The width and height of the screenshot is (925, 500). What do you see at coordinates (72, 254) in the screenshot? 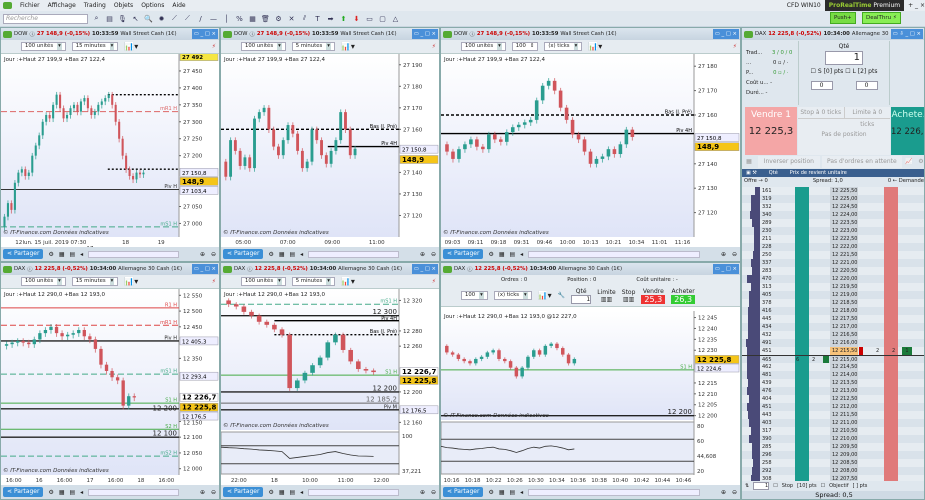
I see `layers-icon: ▤` at bounding box center [72, 254].